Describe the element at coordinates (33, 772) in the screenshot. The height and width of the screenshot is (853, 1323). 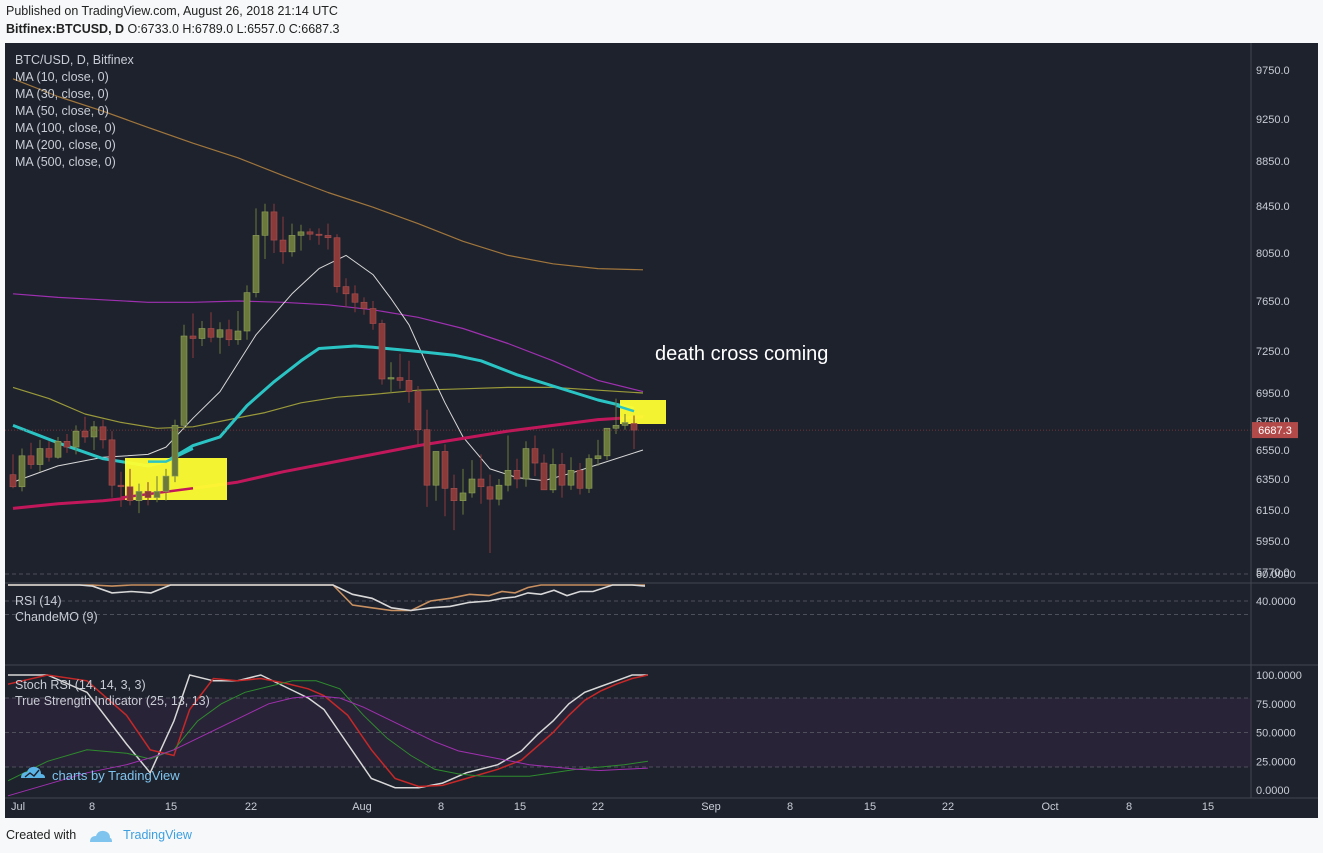
I see `tradingview-cloud-icon` at that location.